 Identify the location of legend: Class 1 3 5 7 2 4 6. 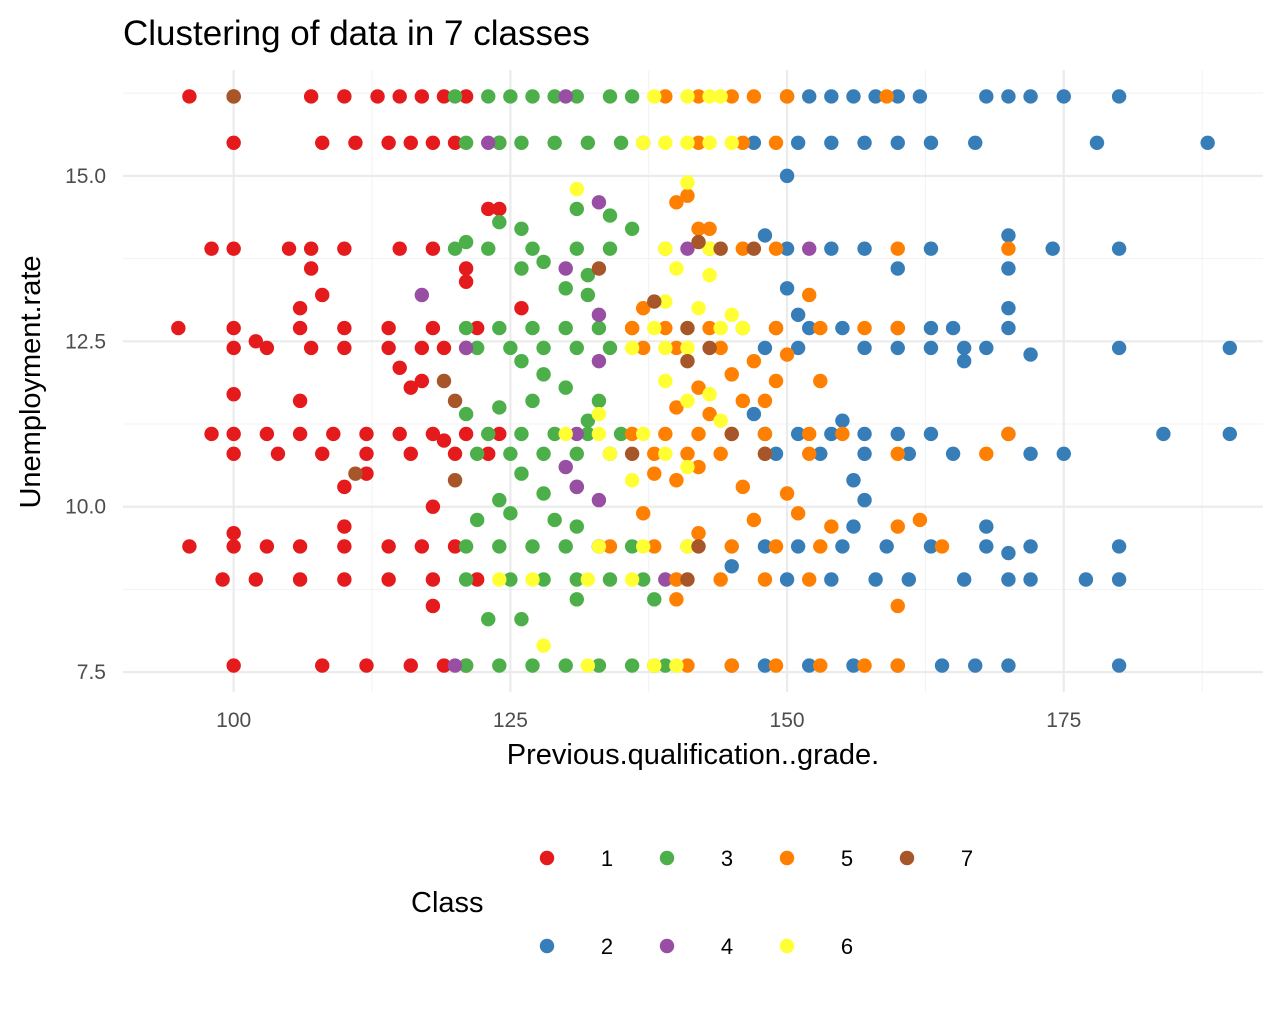
(692, 902).